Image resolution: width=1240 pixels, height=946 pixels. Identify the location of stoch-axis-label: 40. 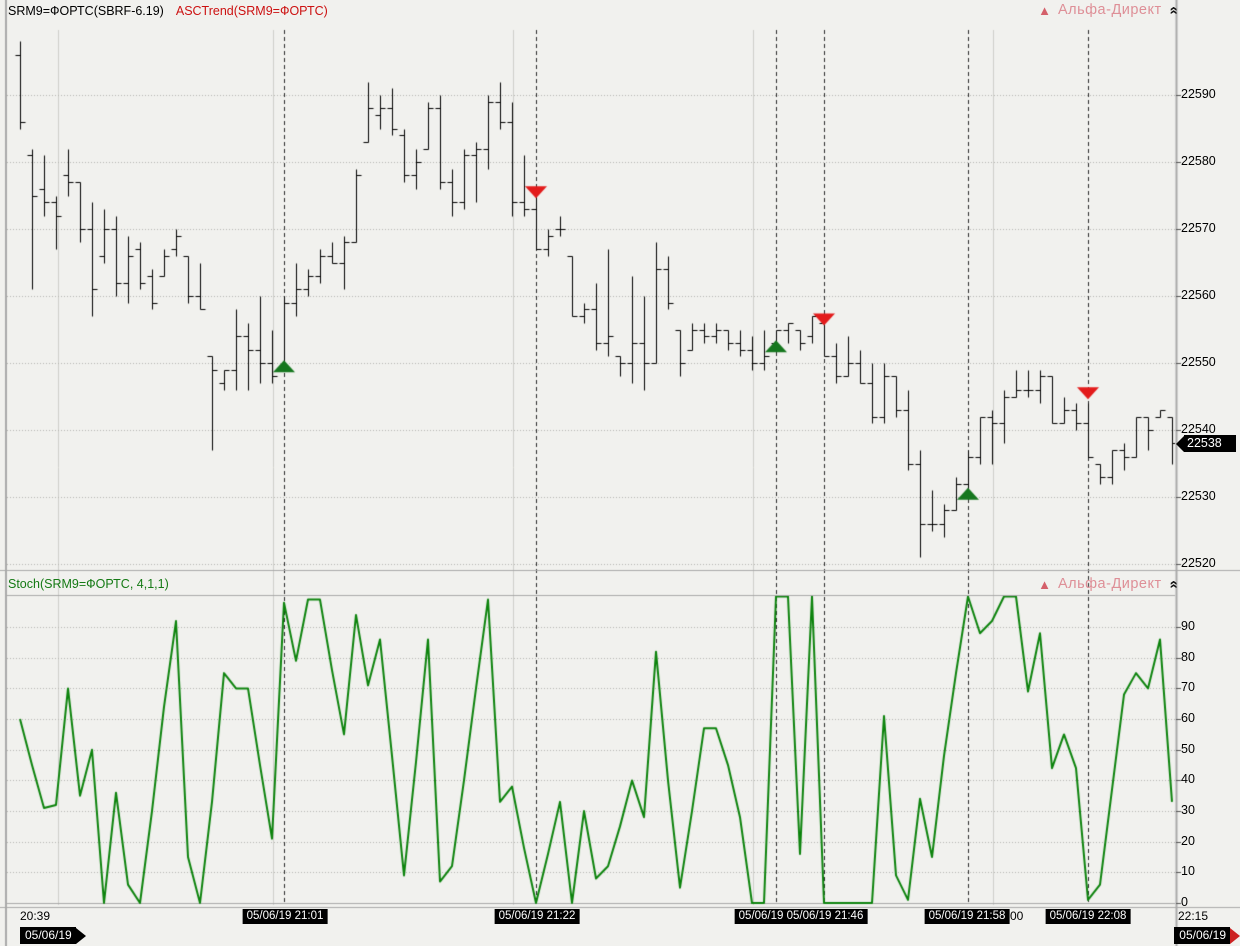
(1188, 779).